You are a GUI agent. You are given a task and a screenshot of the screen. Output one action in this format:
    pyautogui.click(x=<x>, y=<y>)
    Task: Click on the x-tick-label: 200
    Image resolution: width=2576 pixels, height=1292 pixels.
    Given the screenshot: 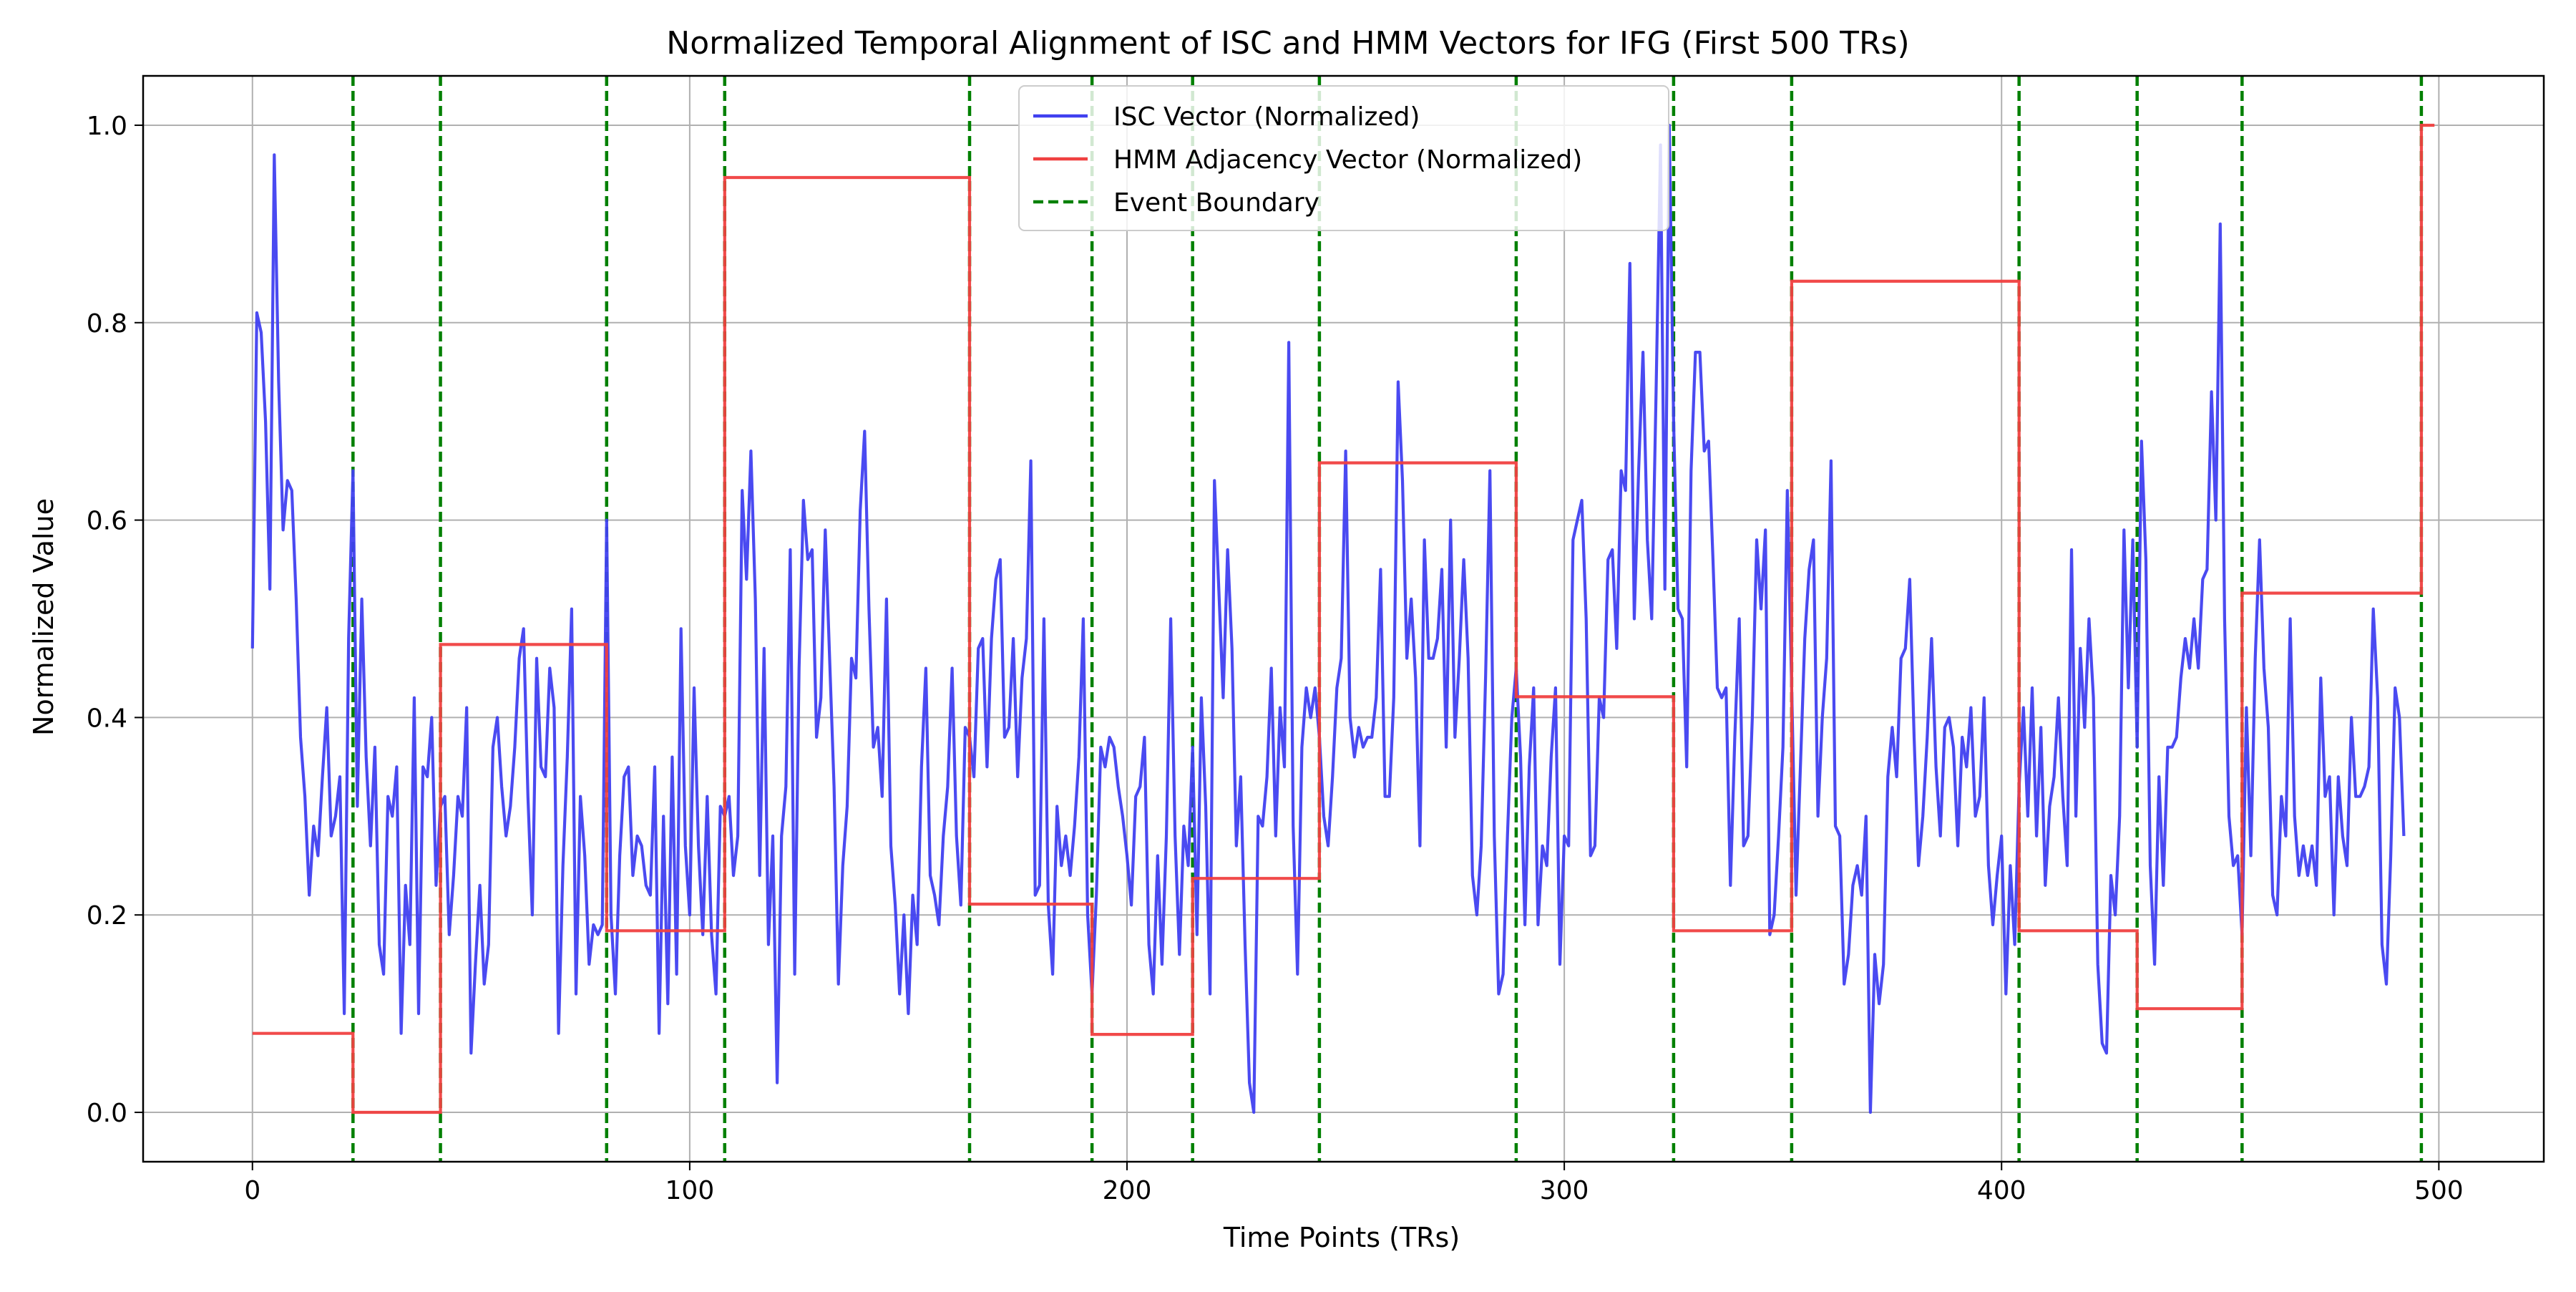 What is the action you would take?
    pyautogui.click(x=1127, y=1190)
    